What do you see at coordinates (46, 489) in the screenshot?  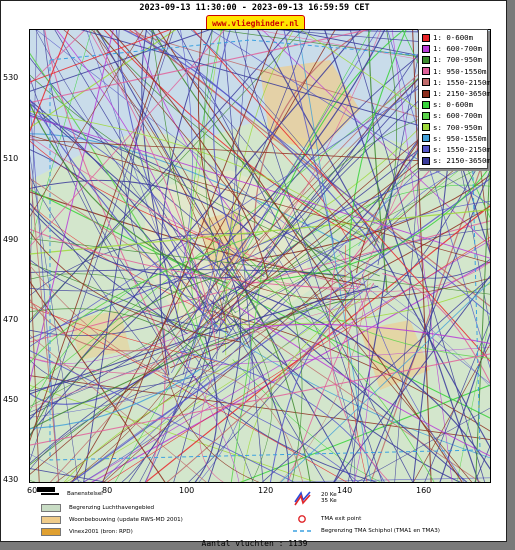 I see `scale-bar` at bounding box center [46, 489].